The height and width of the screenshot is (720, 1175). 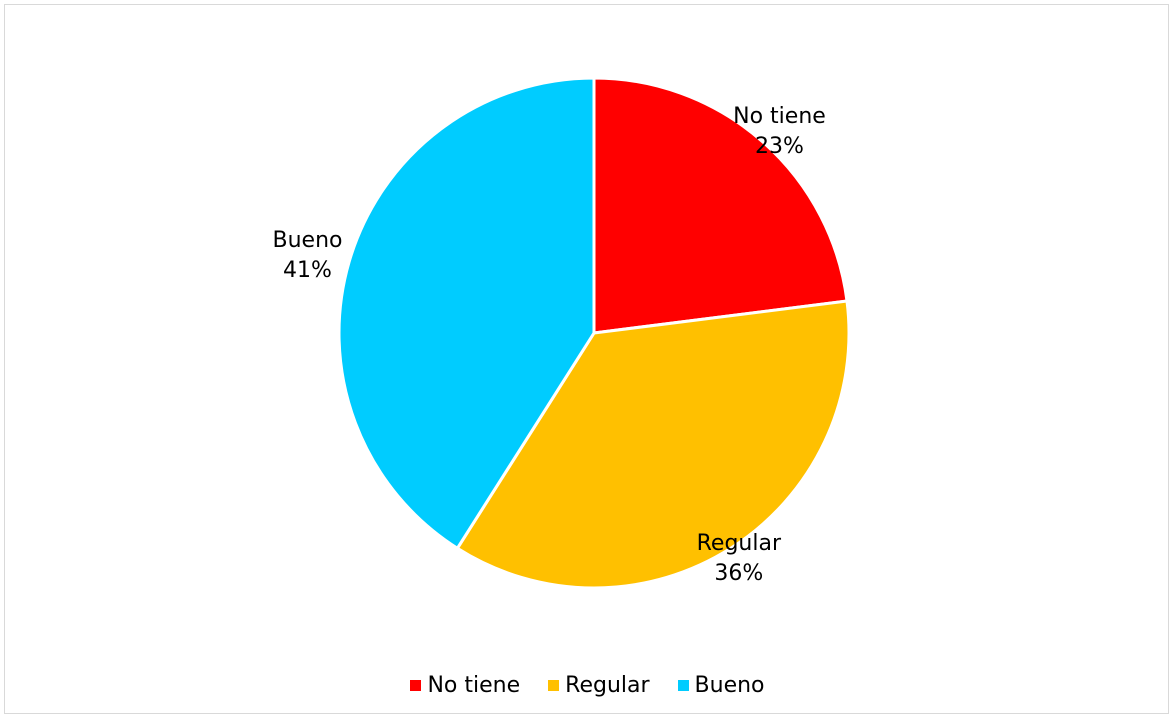 What do you see at coordinates (307, 256) in the screenshot?
I see `data-label-bueno: Bueno 41%` at bounding box center [307, 256].